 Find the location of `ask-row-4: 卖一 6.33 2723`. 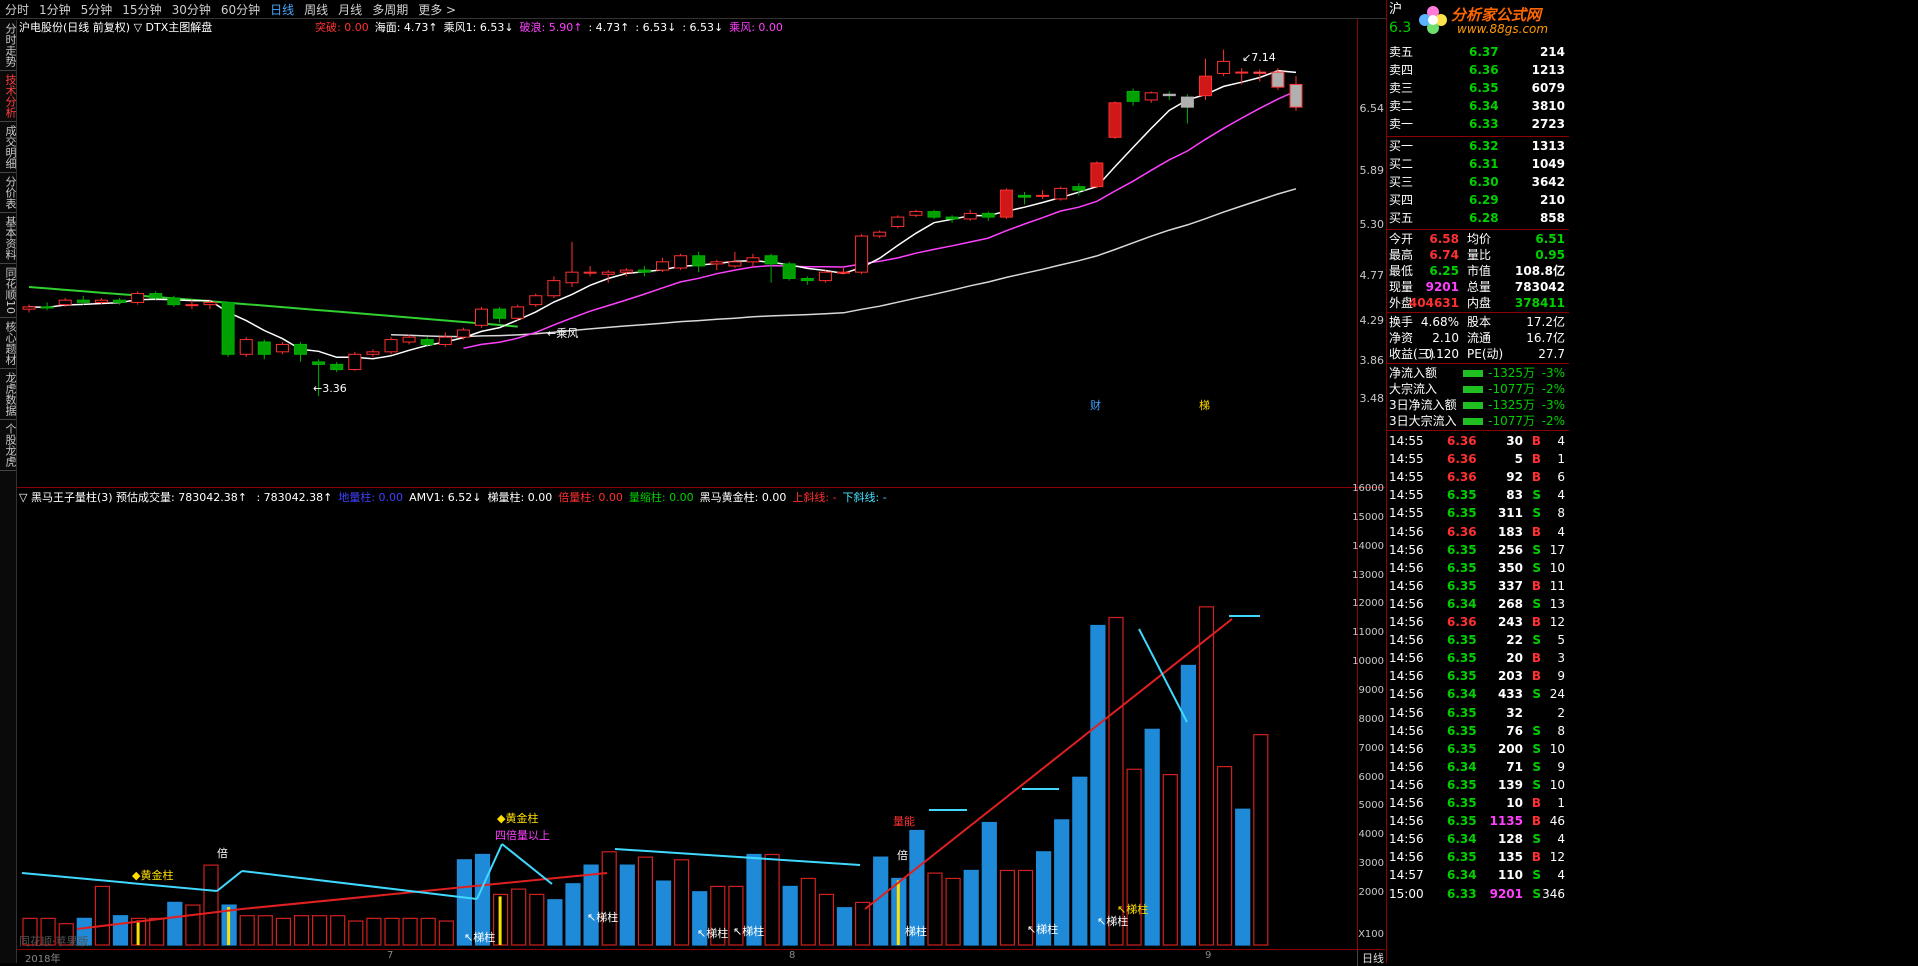

ask-row-4: 卖一 6.33 2723 is located at coordinates (1477, 124).